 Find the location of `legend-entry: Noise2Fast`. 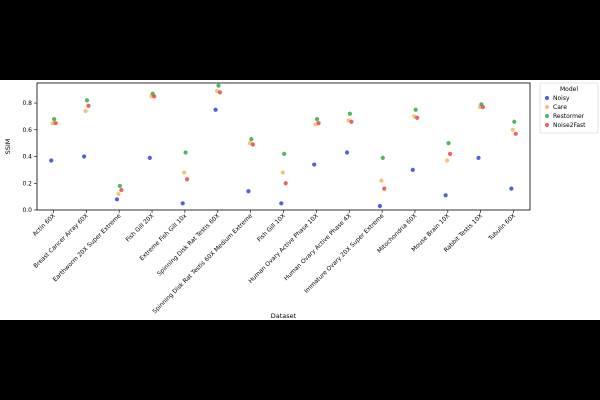

legend-entry: Noise2Fast is located at coordinates (569, 125).